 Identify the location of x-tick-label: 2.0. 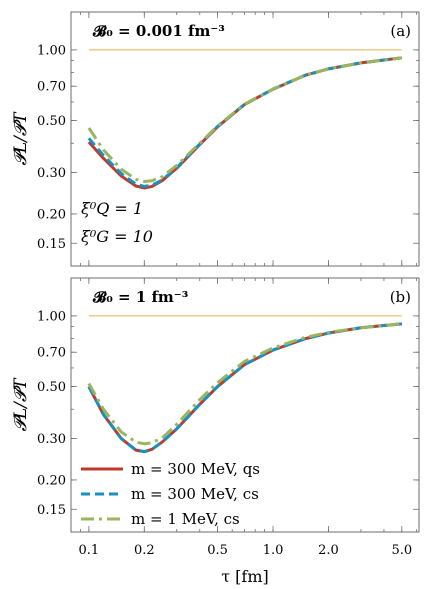
(328, 550).